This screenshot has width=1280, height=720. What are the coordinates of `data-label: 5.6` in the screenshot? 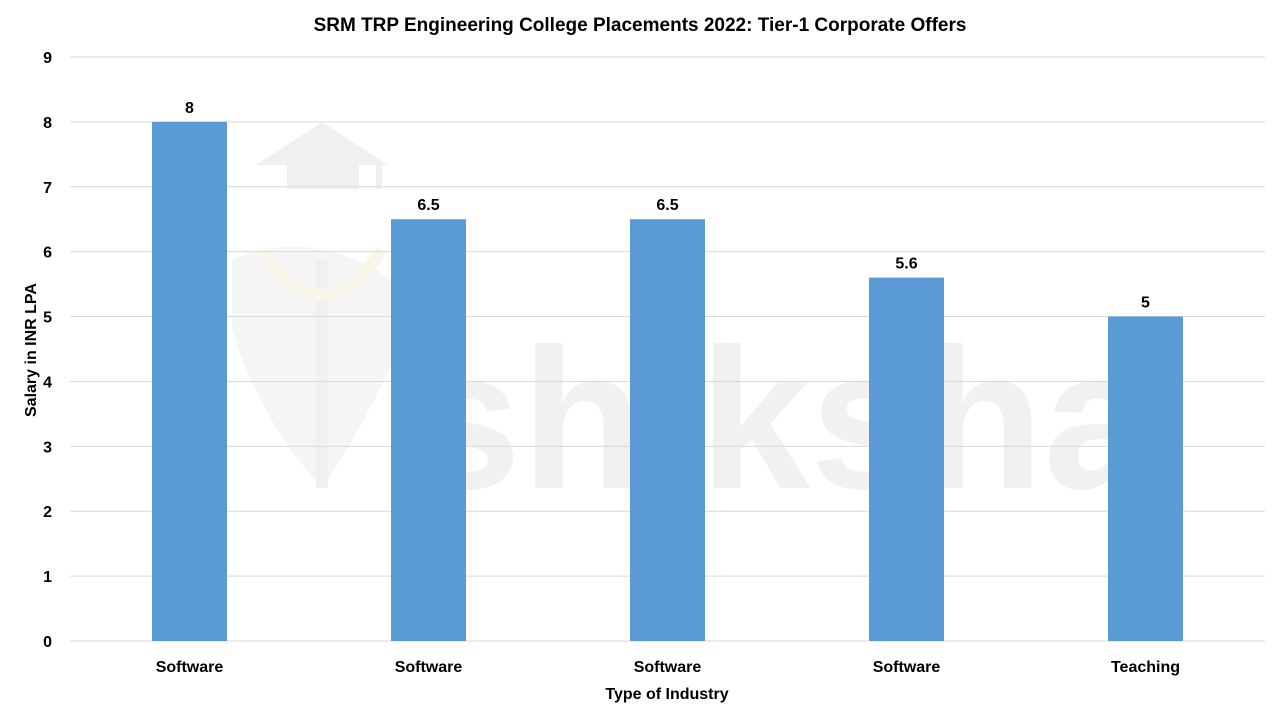 It's located at (906, 264).